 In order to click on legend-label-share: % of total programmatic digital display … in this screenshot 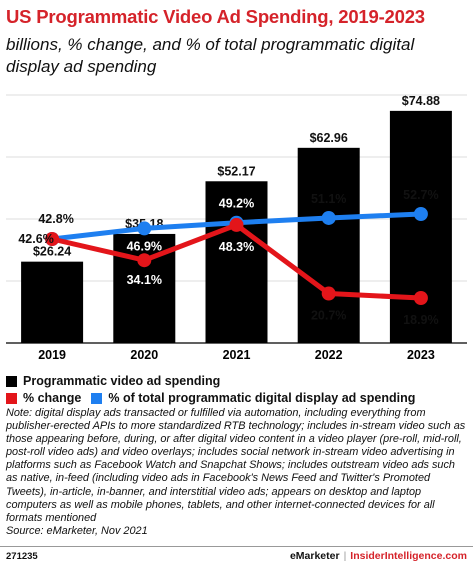, I will do `click(262, 398)`.